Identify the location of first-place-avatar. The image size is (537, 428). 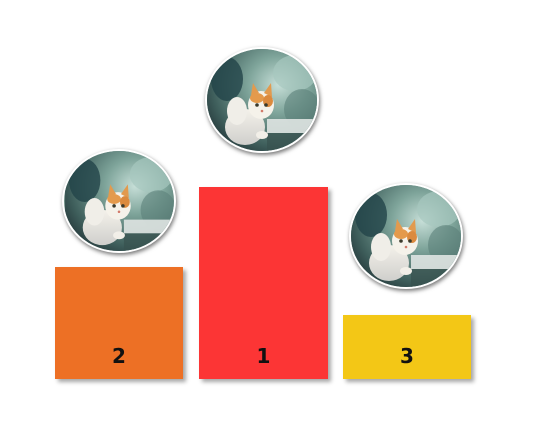
(262, 100).